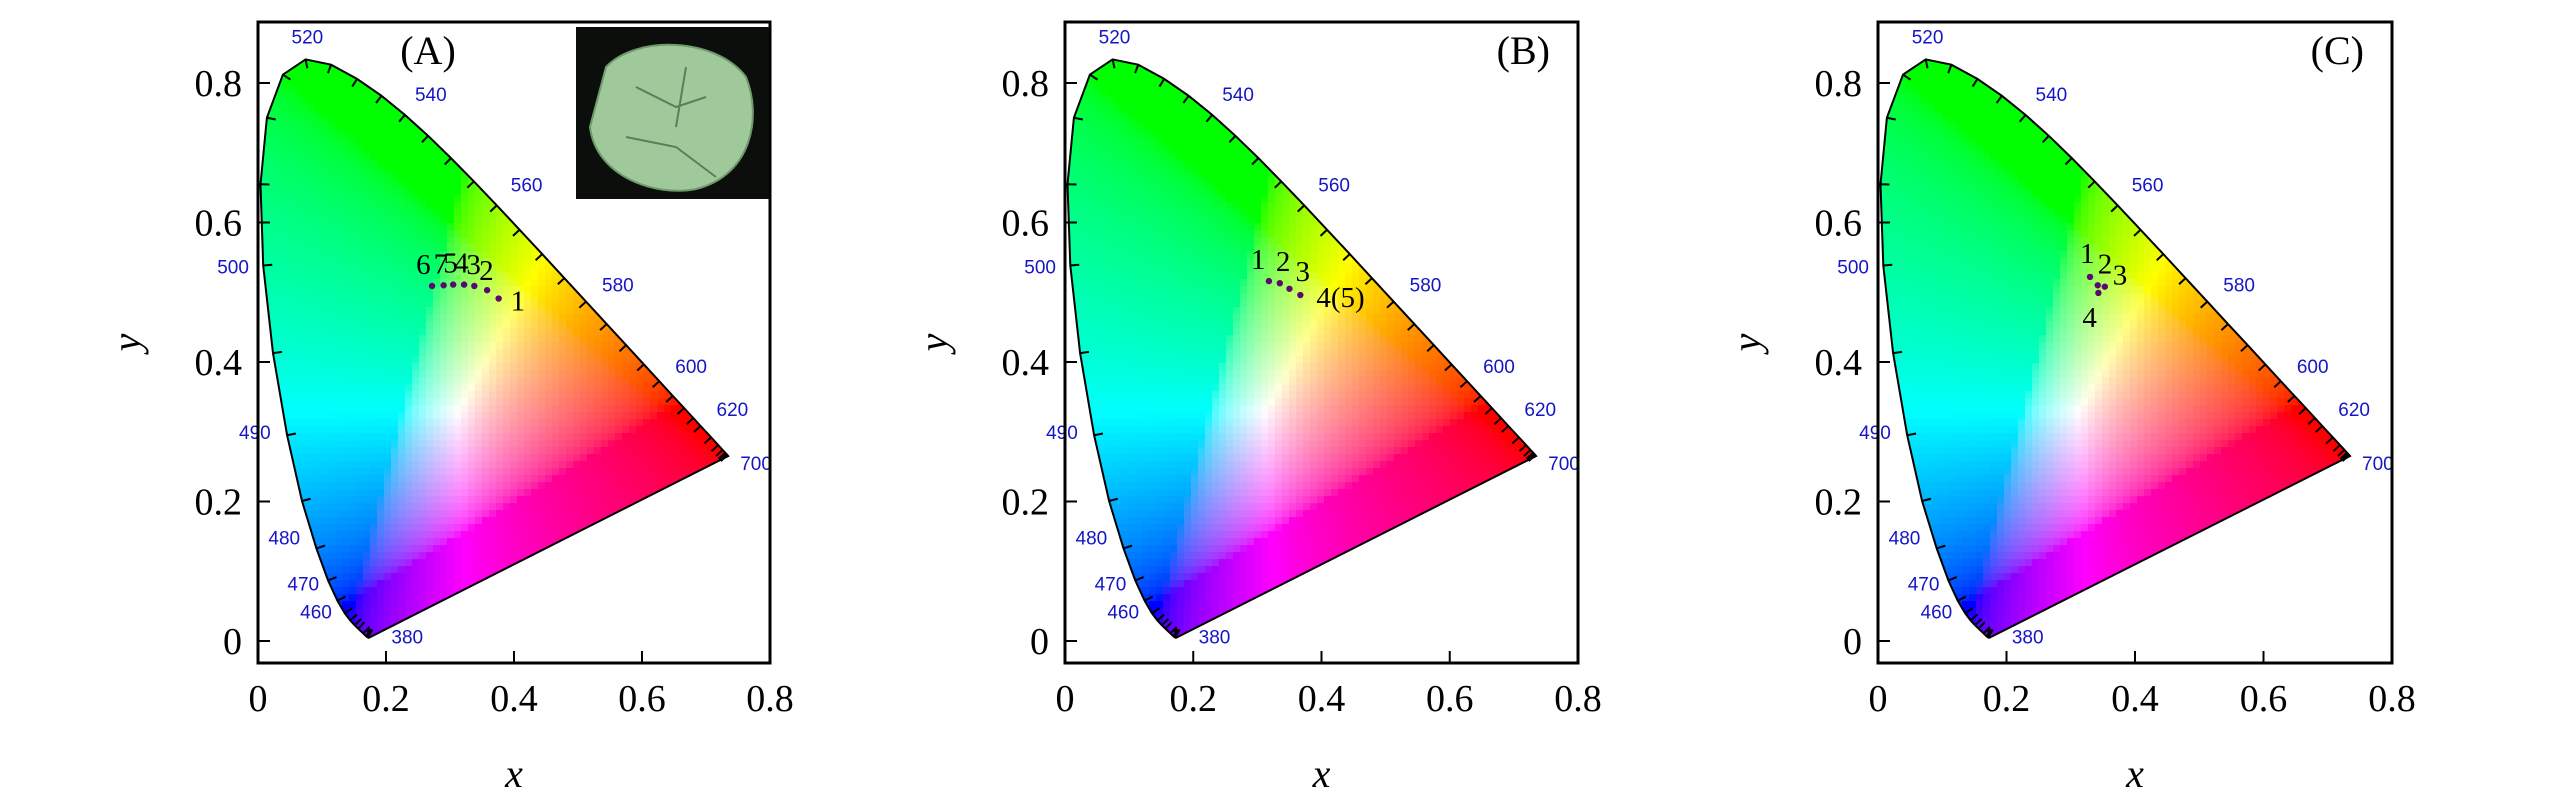 Image resolution: width=2567 pixels, height=803 pixels. What do you see at coordinates (1564, 464) in the screenshot?
I see `wavelength-label: 700` at bounding box center [1564, 464].